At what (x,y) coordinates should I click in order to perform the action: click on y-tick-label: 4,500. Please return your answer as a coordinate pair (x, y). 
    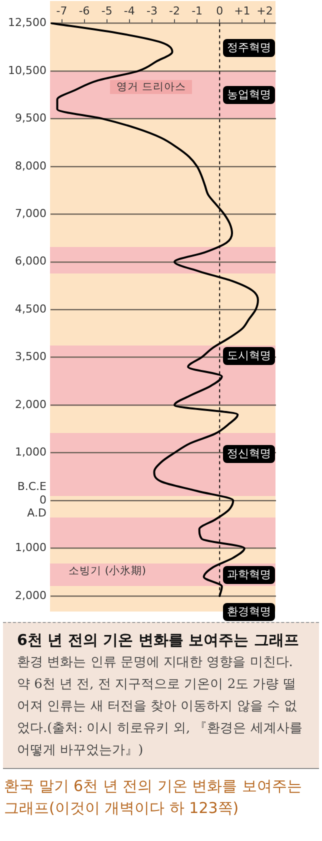
    Looking at the image, I should click on (30, 309).